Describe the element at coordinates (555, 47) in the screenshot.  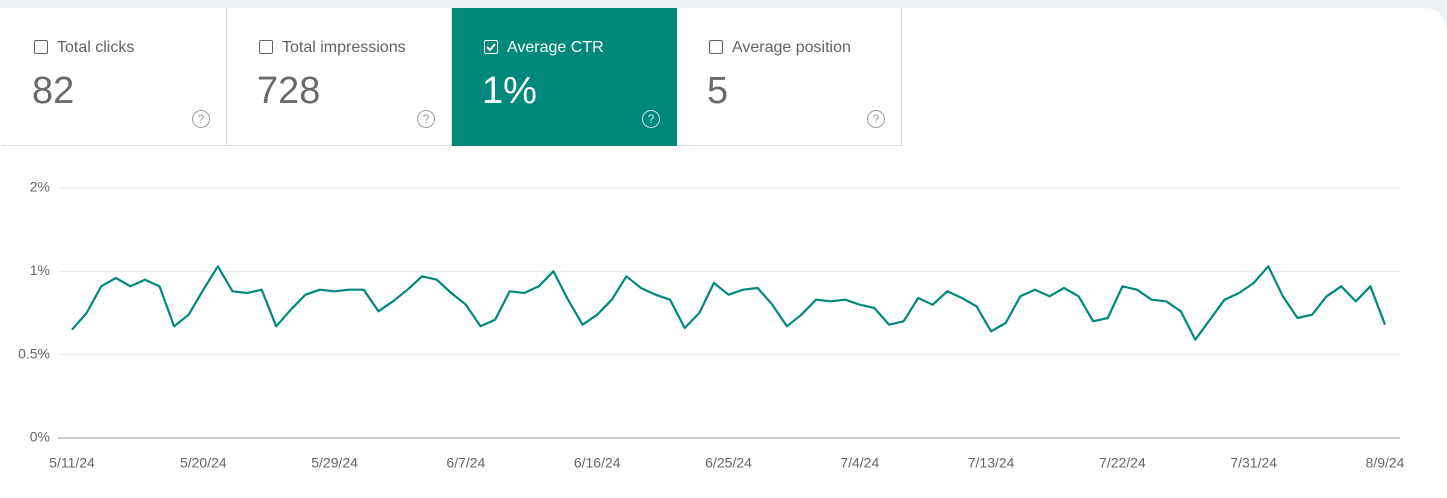
I see `card-label: Average CTR` at that location.